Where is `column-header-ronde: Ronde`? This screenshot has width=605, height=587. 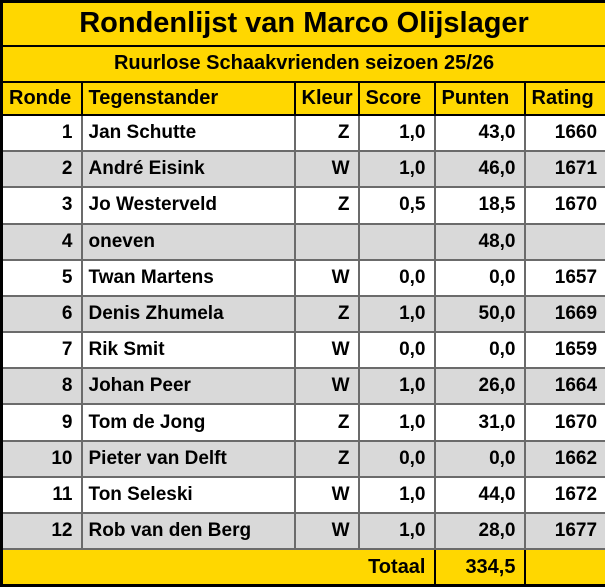 column-header-ronde: Ronde is located at coordinates (41, 98).